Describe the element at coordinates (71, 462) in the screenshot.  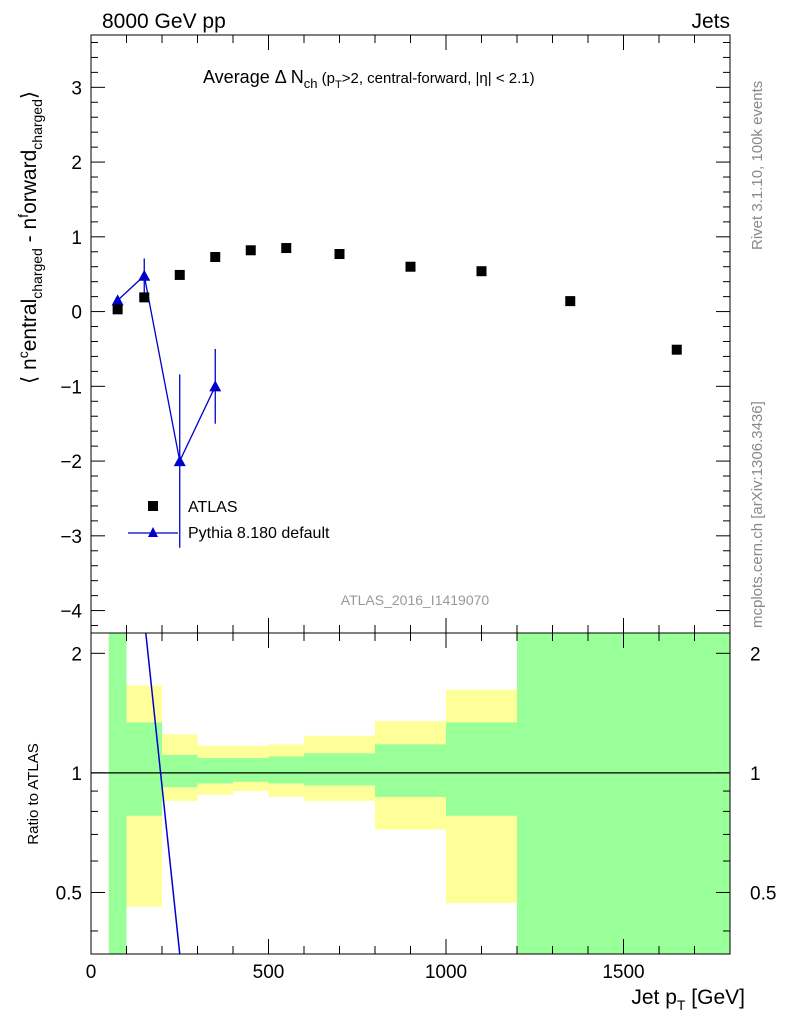
I see `main-ytick-label: −2` at that location.